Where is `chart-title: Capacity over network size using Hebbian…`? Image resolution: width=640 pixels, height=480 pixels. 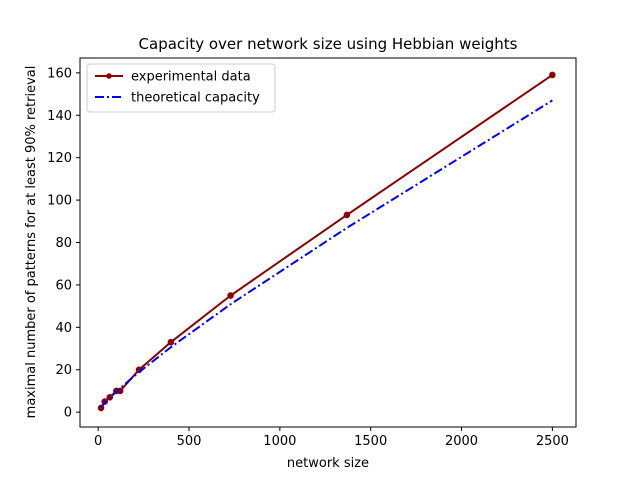
chart-title: Capacity over network size using Hebbian… is located at coordinates (328, 44).